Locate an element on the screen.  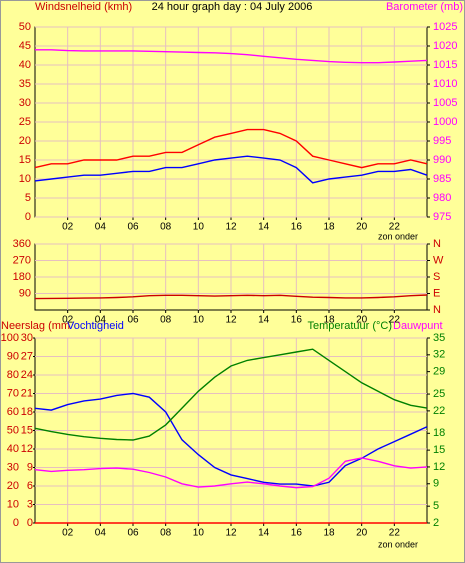
y-tick-label: 60 is located at coordinates (13, 412).